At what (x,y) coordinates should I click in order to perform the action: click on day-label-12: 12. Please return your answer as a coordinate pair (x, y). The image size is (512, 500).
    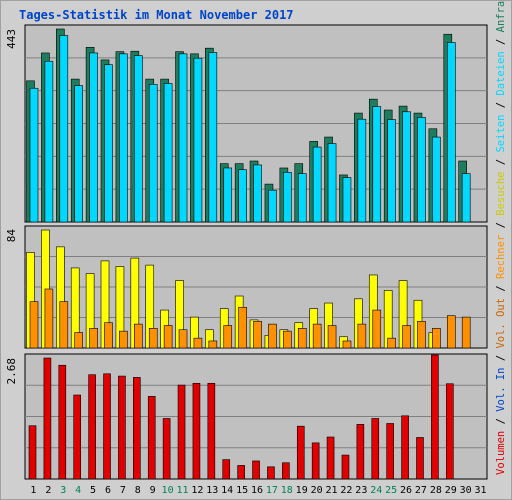
    Looking at the image, I should click on (197, 490).